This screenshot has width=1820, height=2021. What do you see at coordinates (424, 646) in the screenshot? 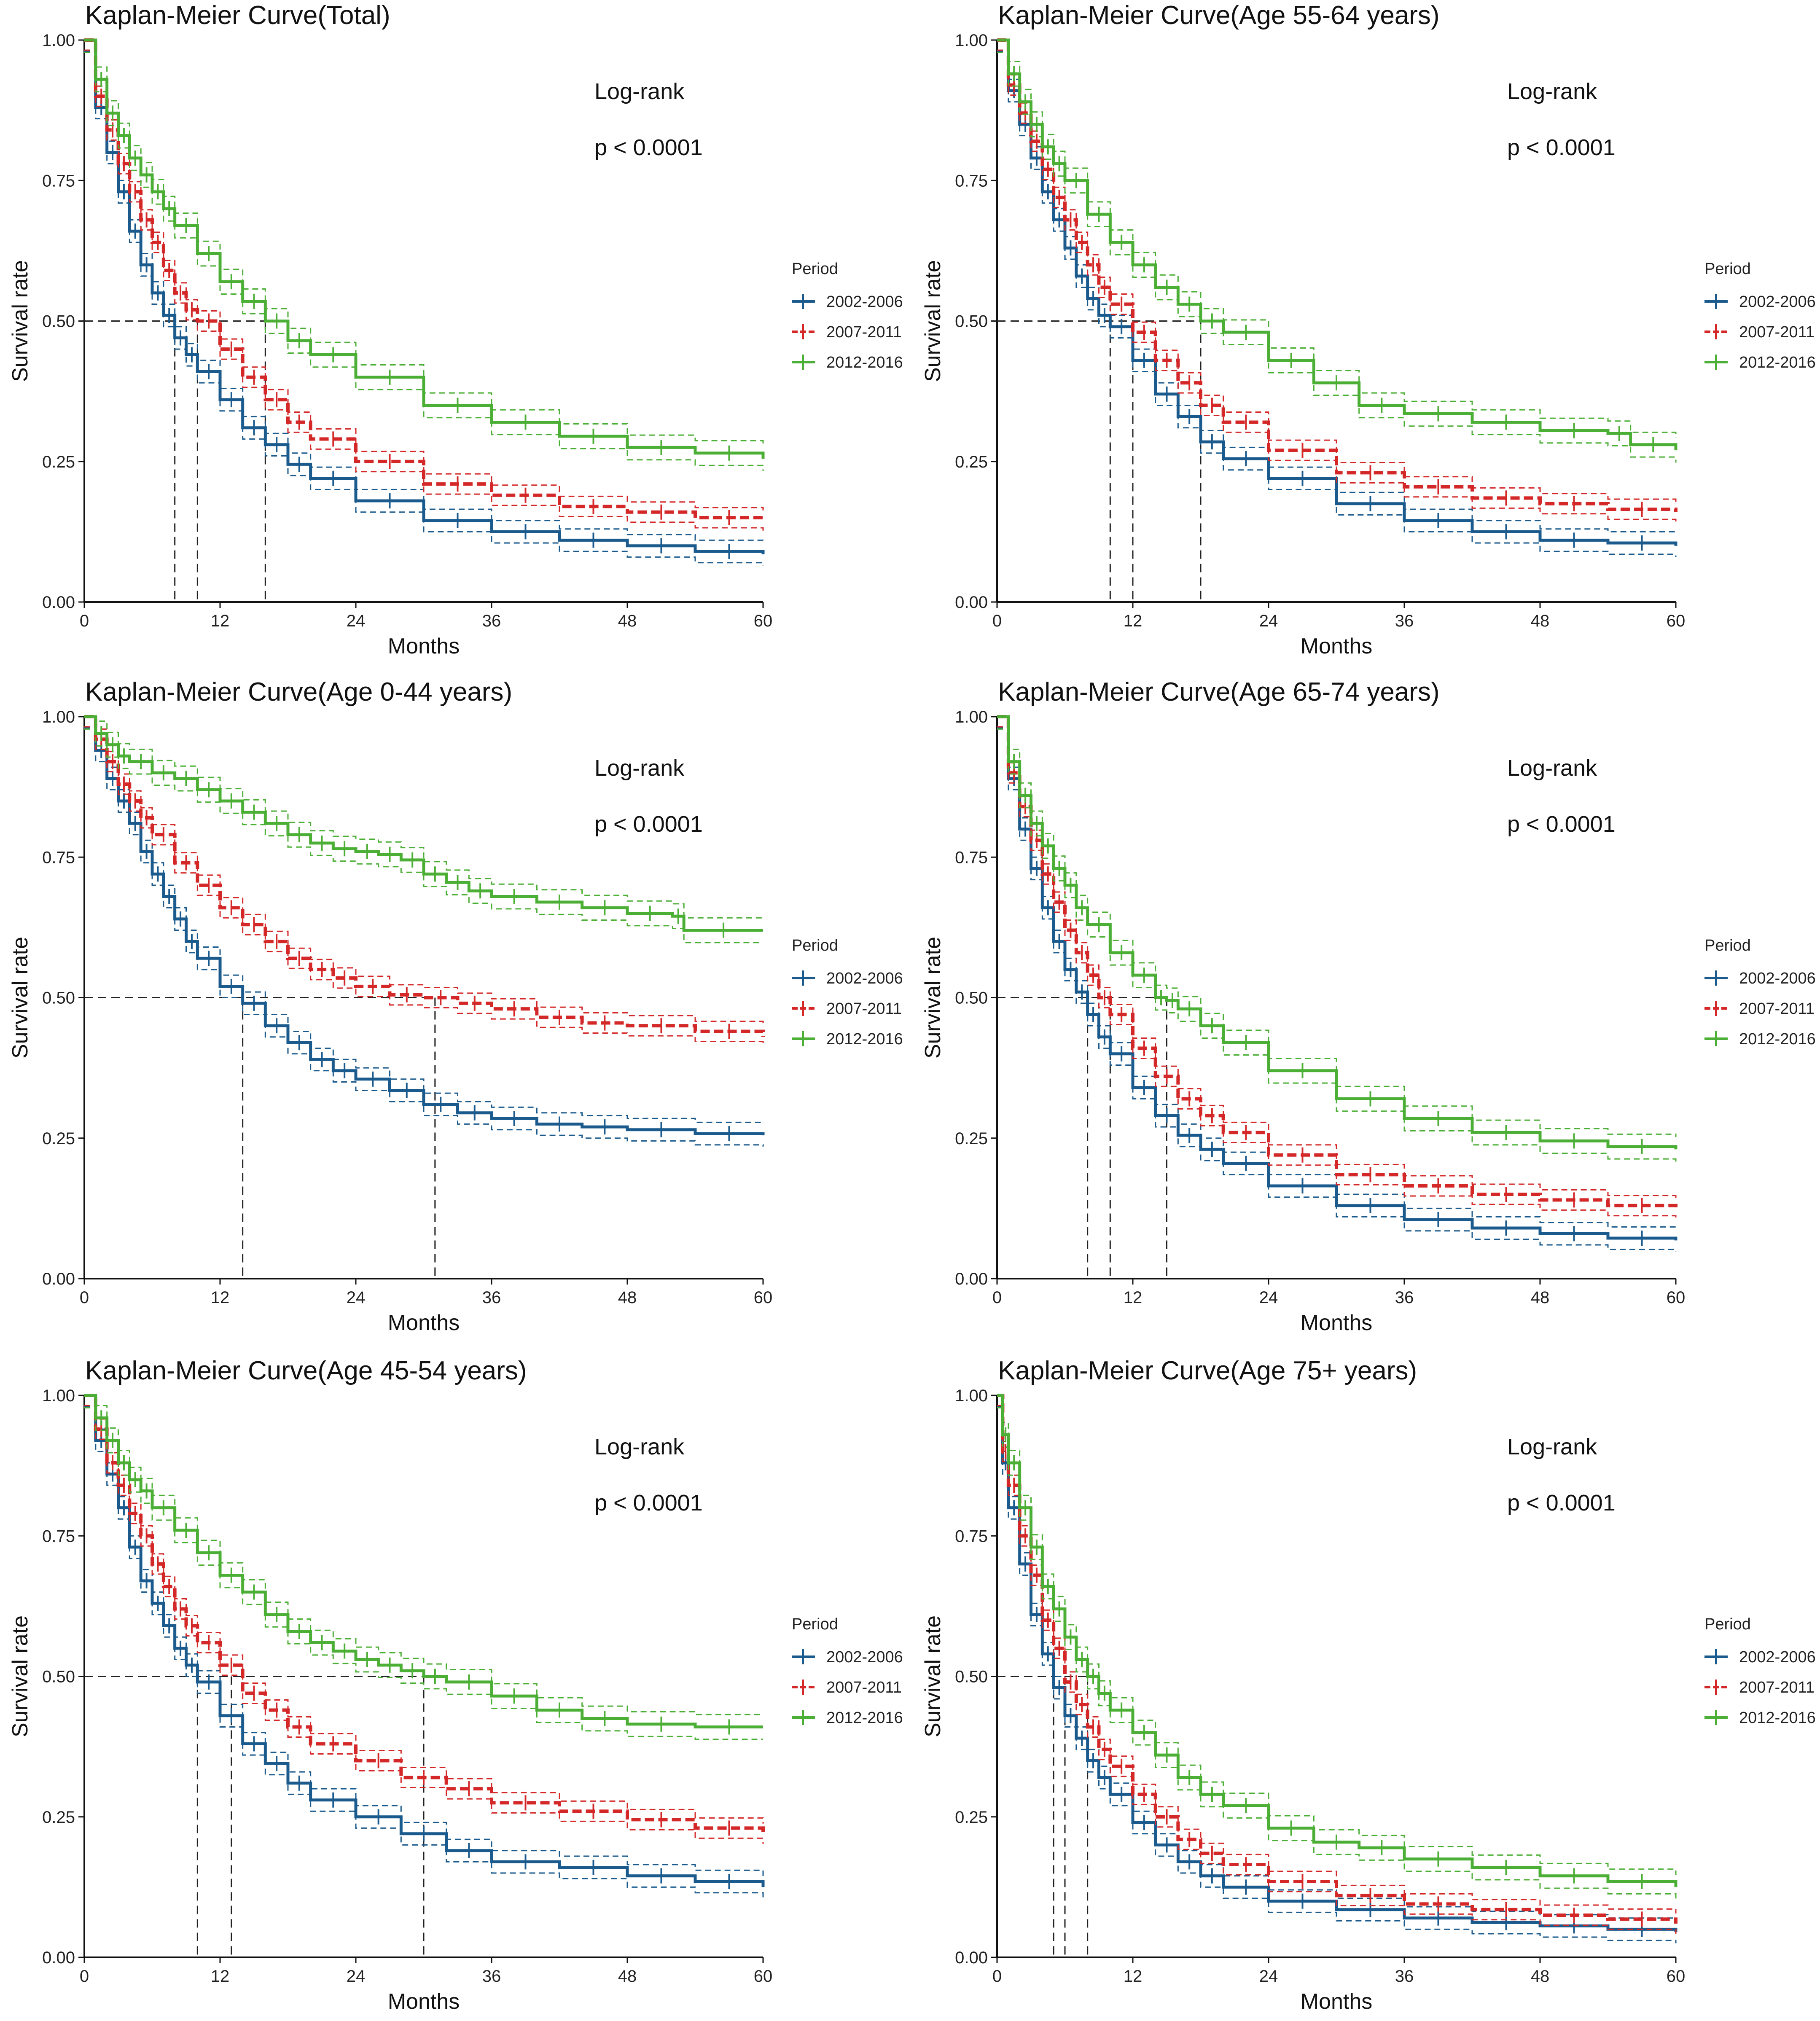
I see `x-axis-label: Months` at bounding box center [424, 646].